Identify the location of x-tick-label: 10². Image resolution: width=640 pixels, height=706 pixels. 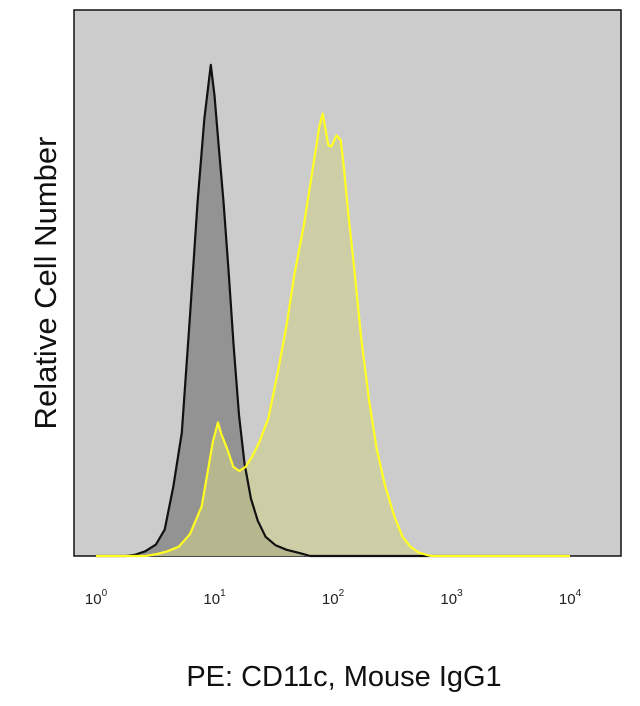
(333, 598).